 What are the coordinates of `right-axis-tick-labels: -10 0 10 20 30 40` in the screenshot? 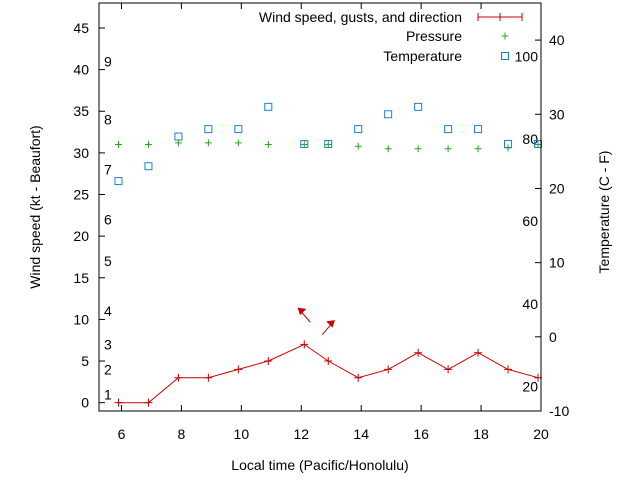 It's located at (559, 225).